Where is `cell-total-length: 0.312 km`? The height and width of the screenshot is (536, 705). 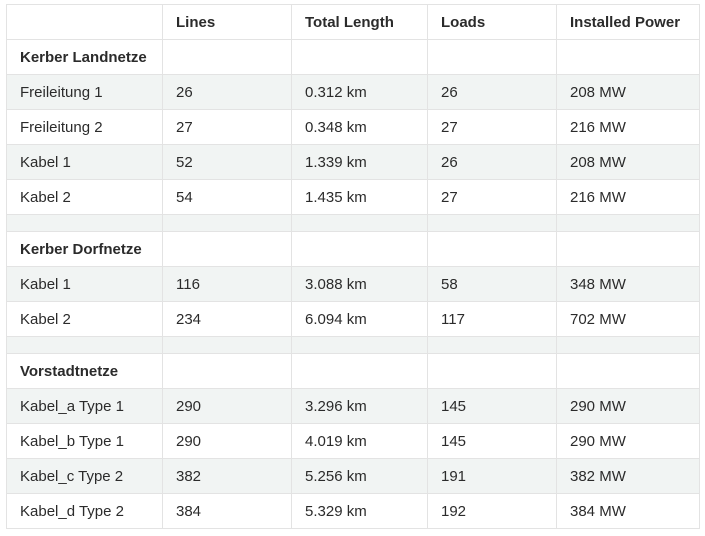 cell-total-length: 0.312 km is located at coordinates (359, 92).